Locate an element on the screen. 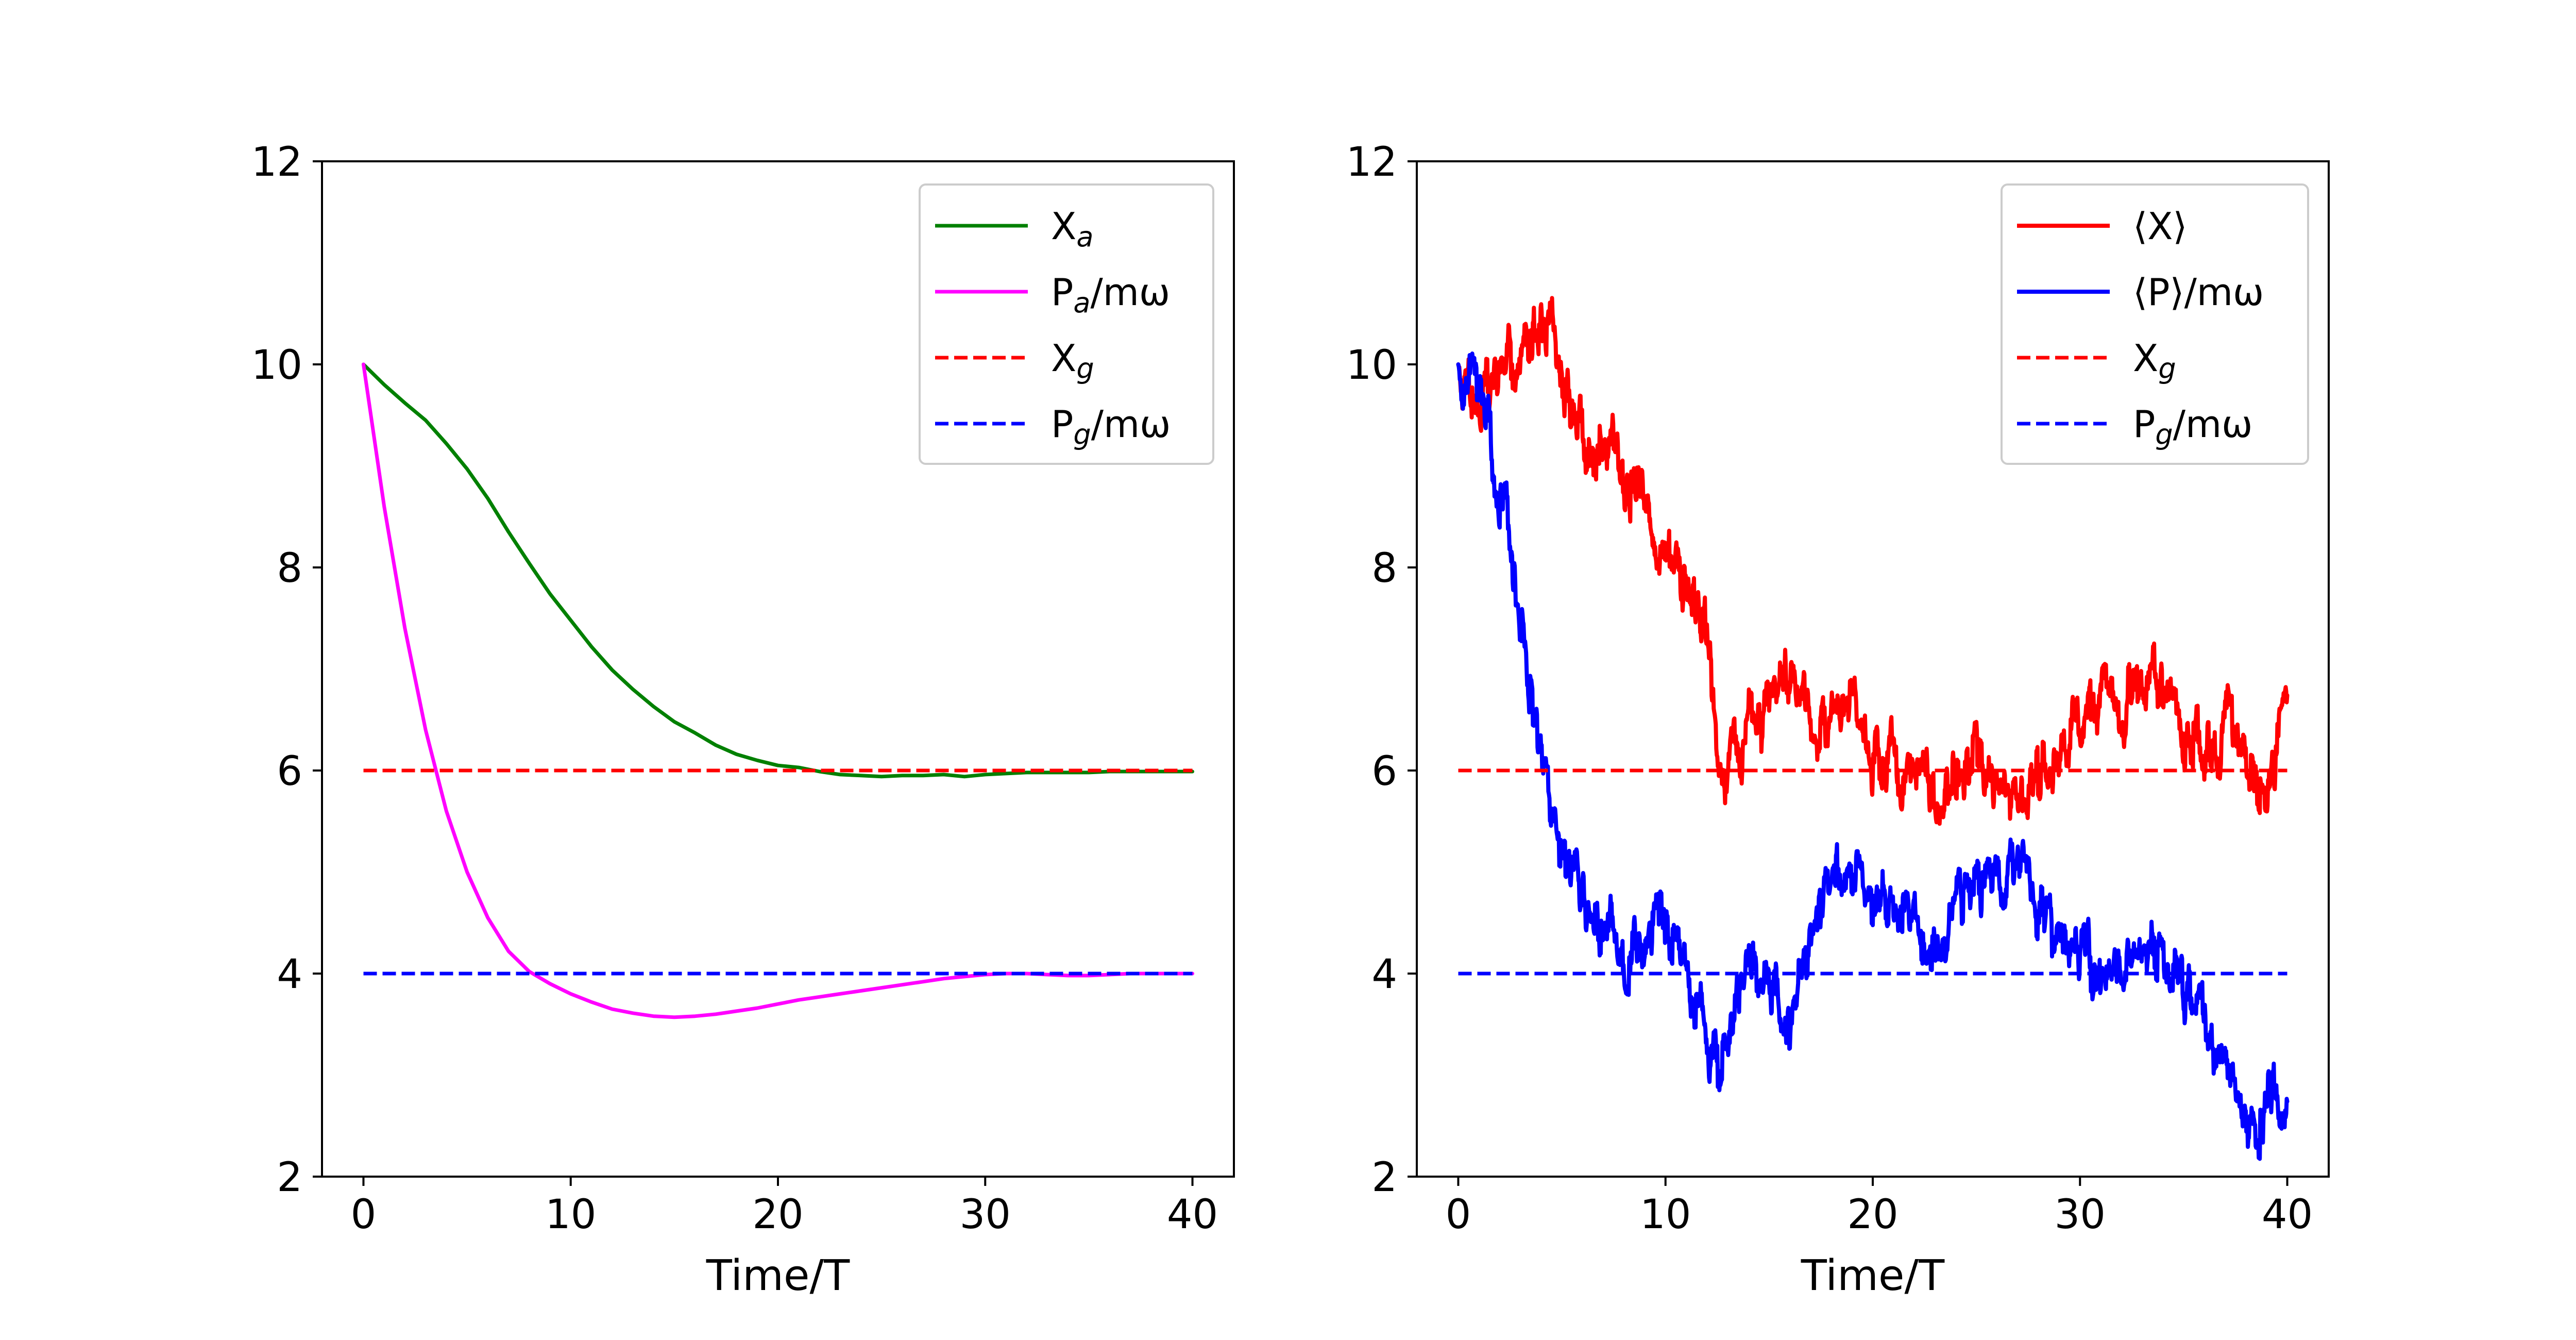  legend-label: Xa is located at coordinates (1072, 229).